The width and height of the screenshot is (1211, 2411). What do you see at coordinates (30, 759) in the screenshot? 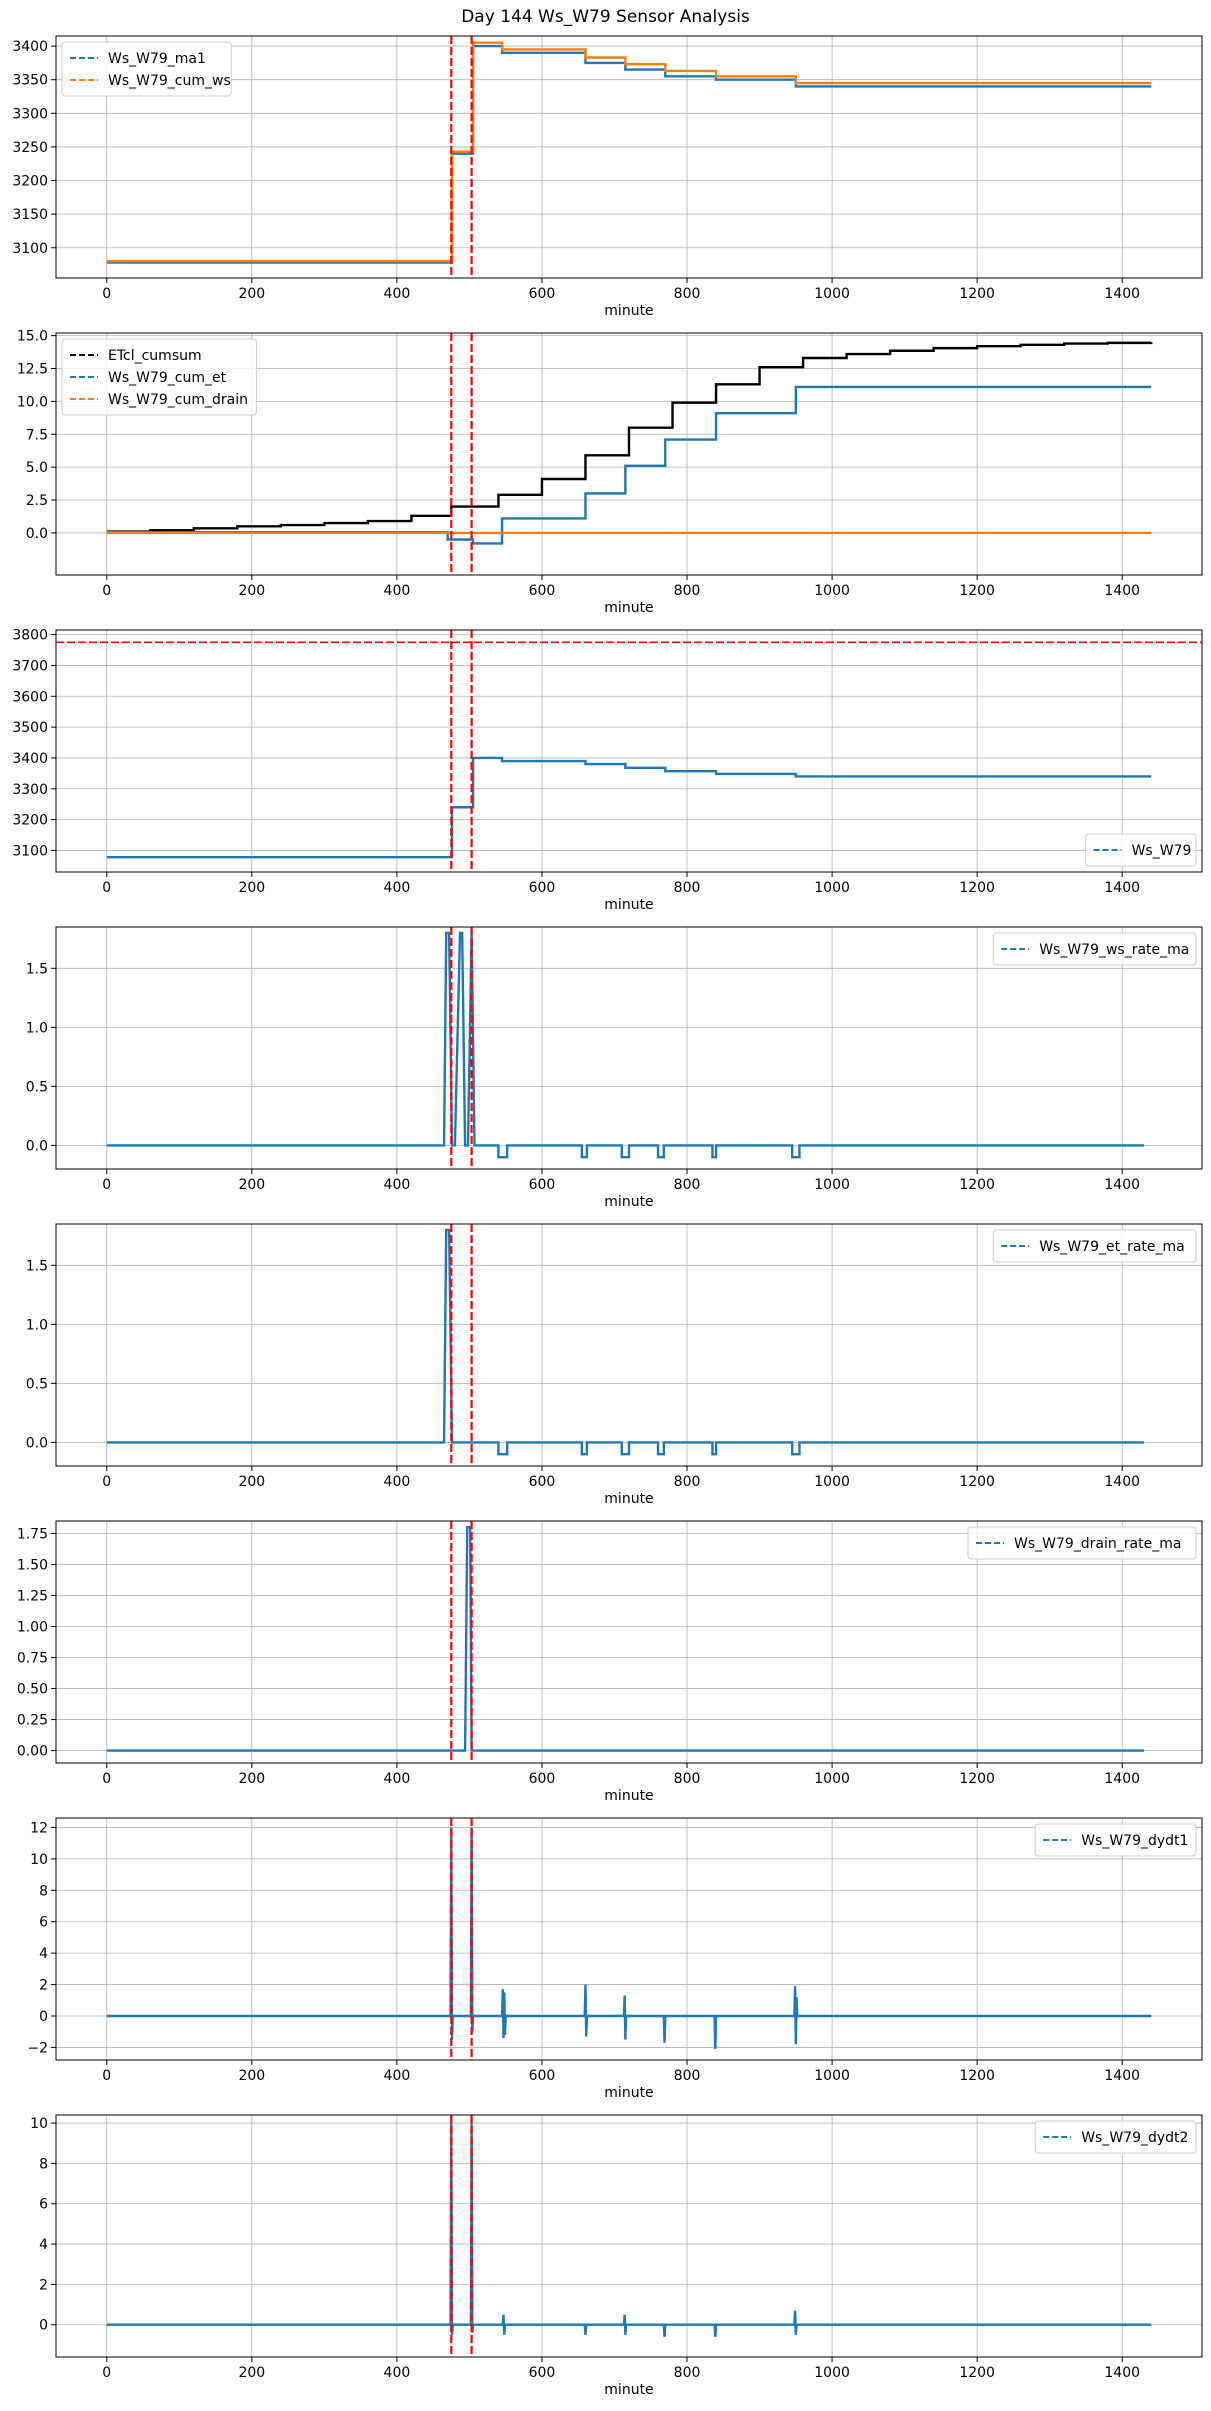
I see `y-tick-label: 3400` at bounding box center [30, 759].